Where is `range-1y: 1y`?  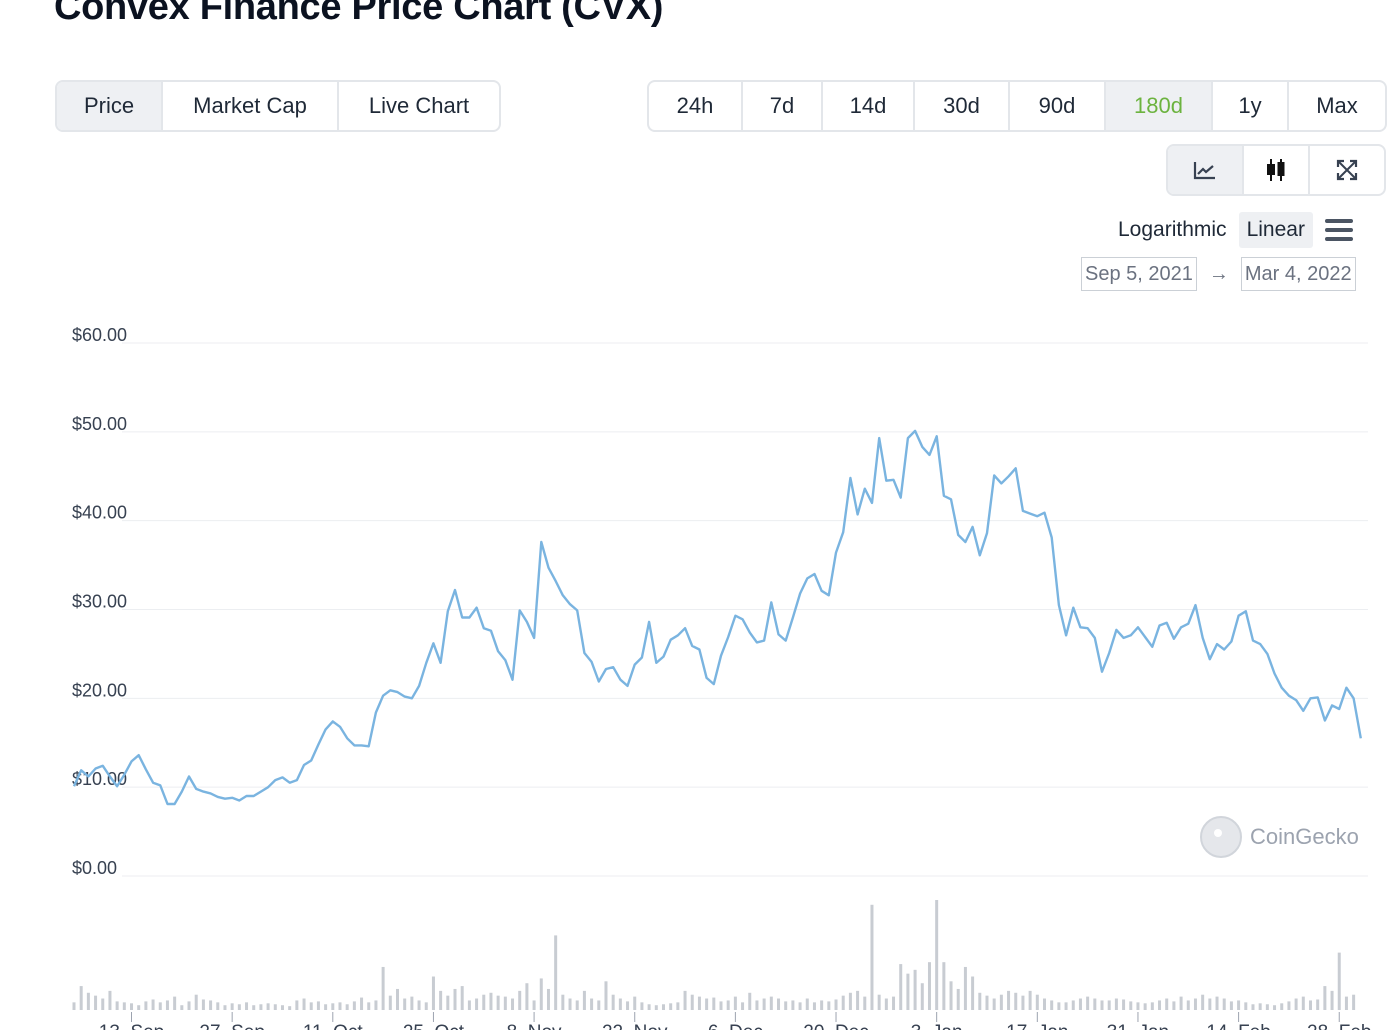
range-1y: 1y is located at coordinates (1251, 106).